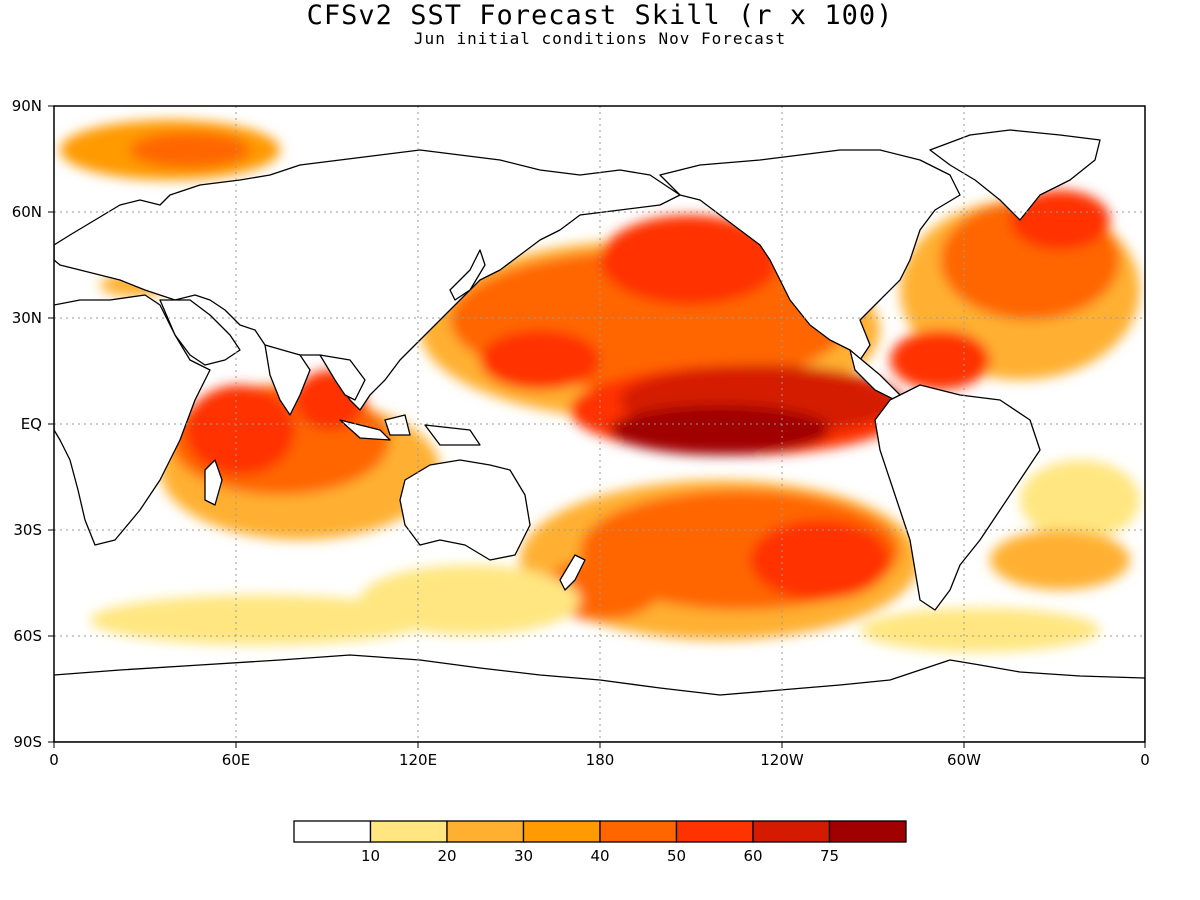 The width and height of the screenshot is (1200, 900). What do you see at coordinates (27, 530) in the screenshot?
I see `lat-label: 30S` at bounding box center [27, 530].